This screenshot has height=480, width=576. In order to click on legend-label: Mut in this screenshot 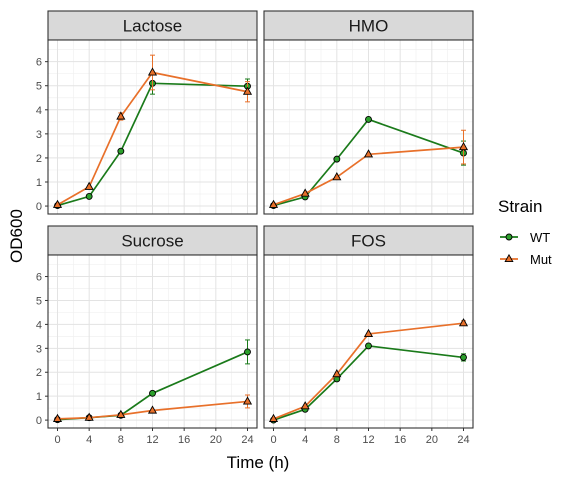, I will do `click(541, 259)`.